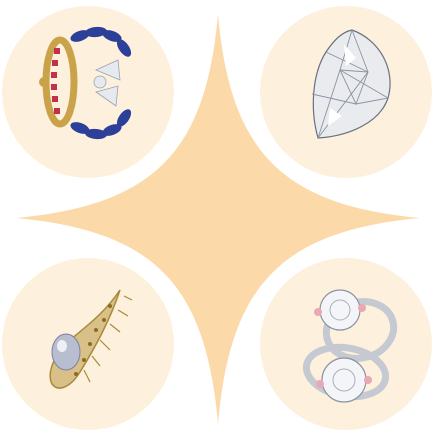  I want to click on diamond-icon, so click(351, 84).